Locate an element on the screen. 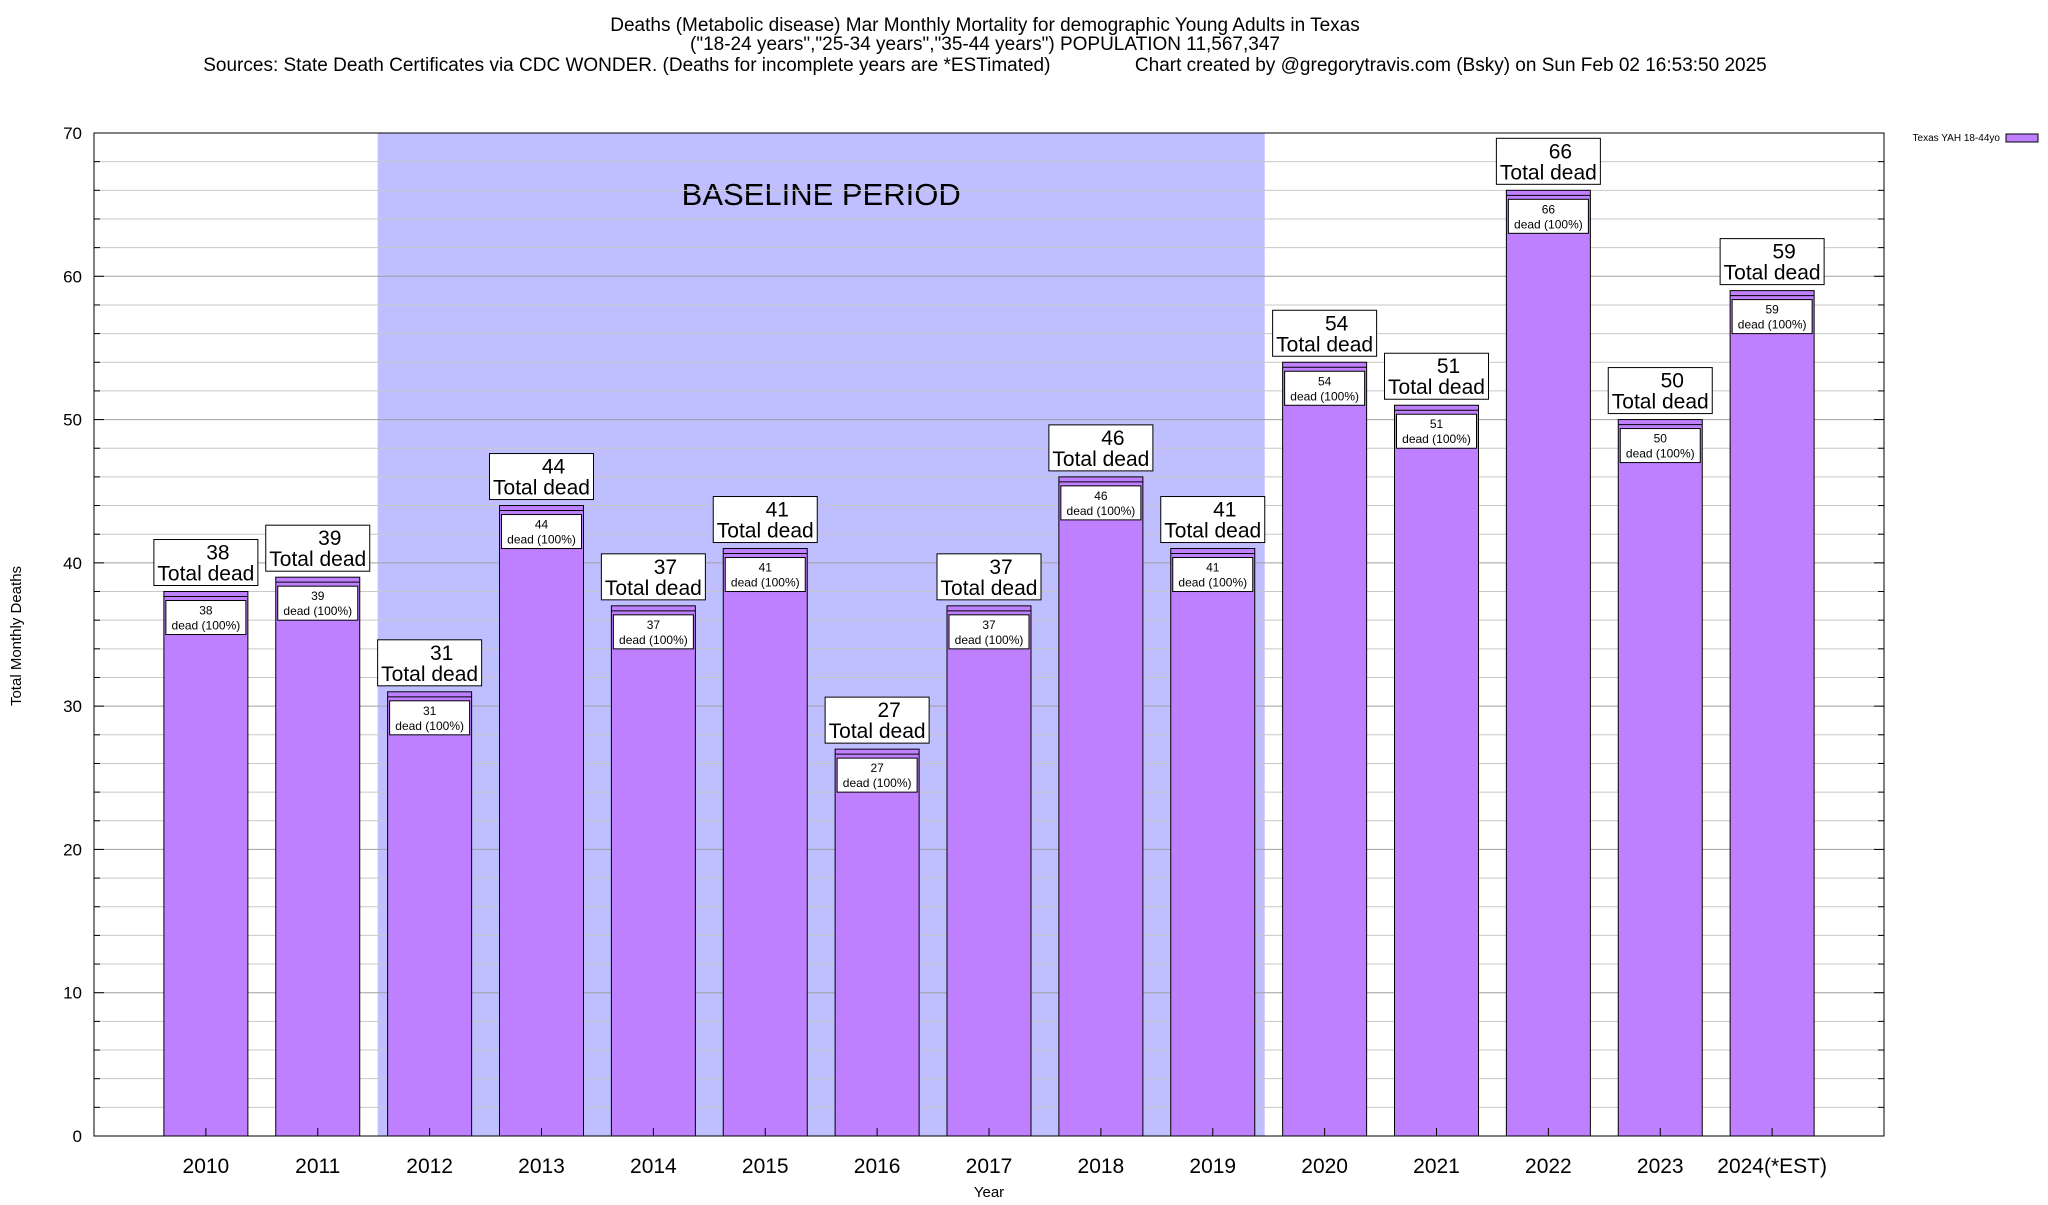  baseline-label: BASELINE PERIOD is located at coordinates (821, 194).